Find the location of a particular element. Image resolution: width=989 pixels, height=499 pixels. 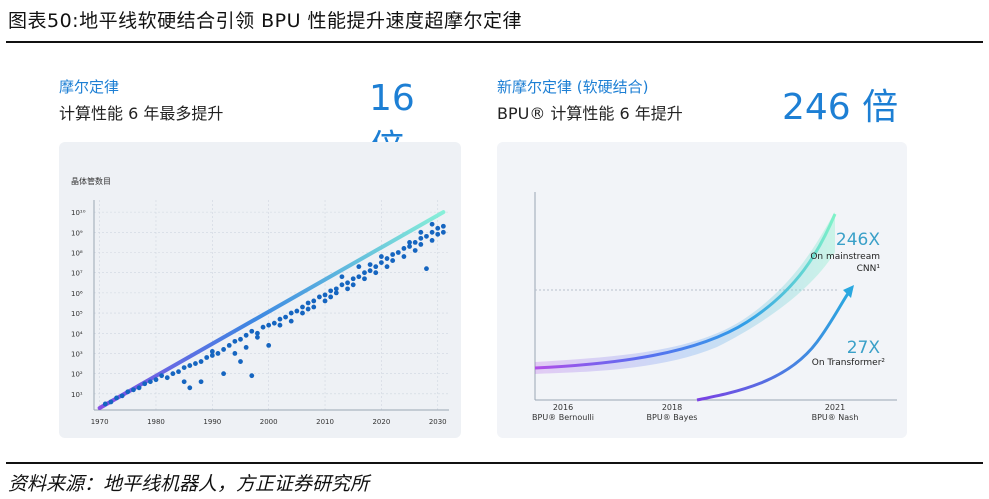

new-moore-law-subtitle: 新摩尔定律 (软硬结合) is located at coordinates (573, 87).